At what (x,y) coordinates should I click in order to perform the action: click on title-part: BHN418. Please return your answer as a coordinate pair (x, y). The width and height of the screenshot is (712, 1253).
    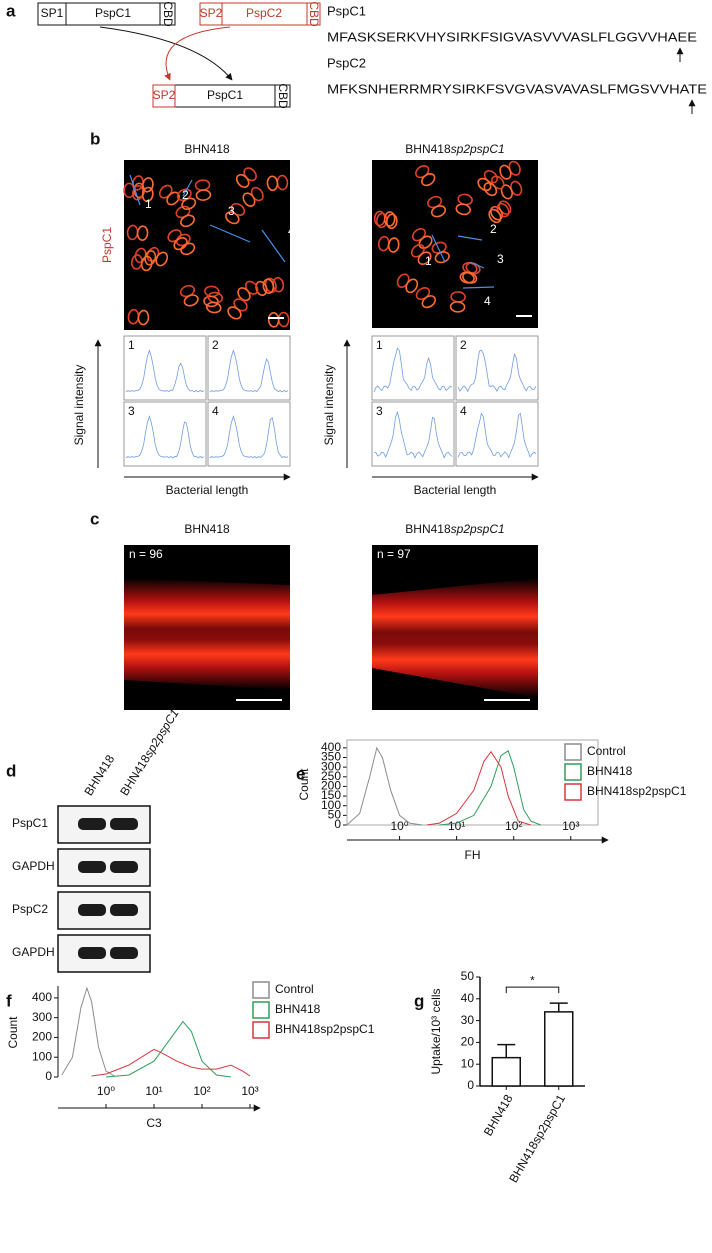
    Looking at the image, I should click on (428, 529).